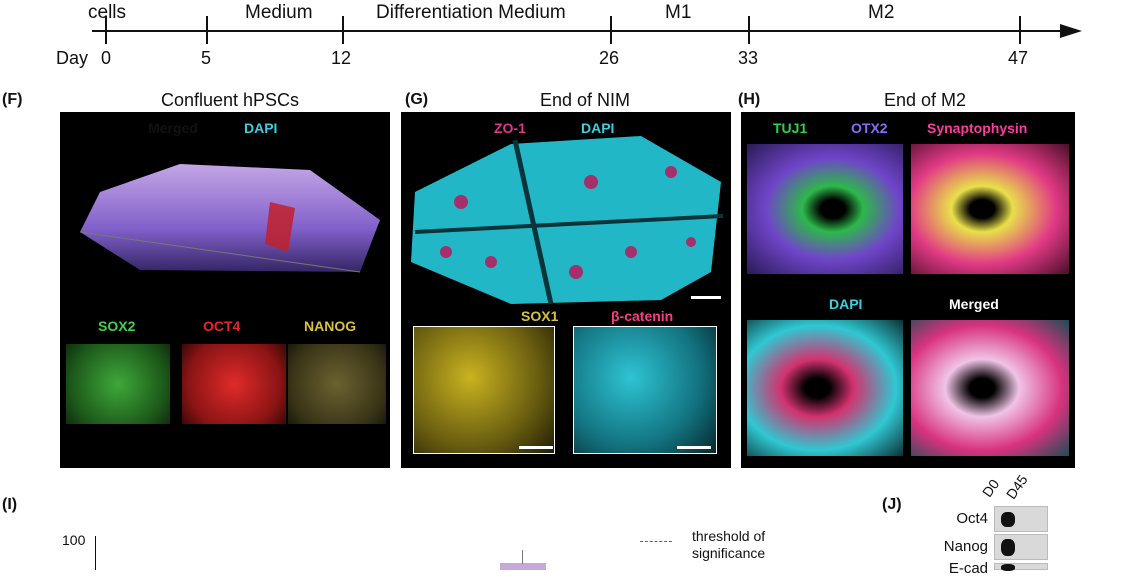 The height and width of the screenshot is (577, 1140). What do you see at coordinates (729, 536) in the screenshot?
I see `legend-label-line1: threshold of` at bounding box center [729, 536].